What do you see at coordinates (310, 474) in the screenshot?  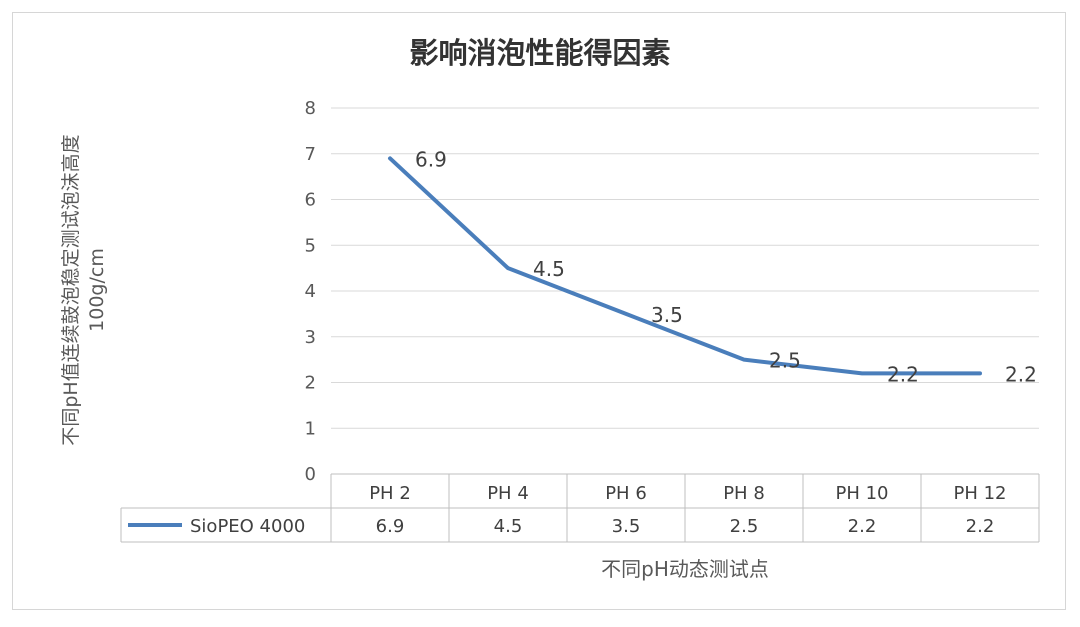 I see `y-tick-label: 0` at bounding box center [310, 474].